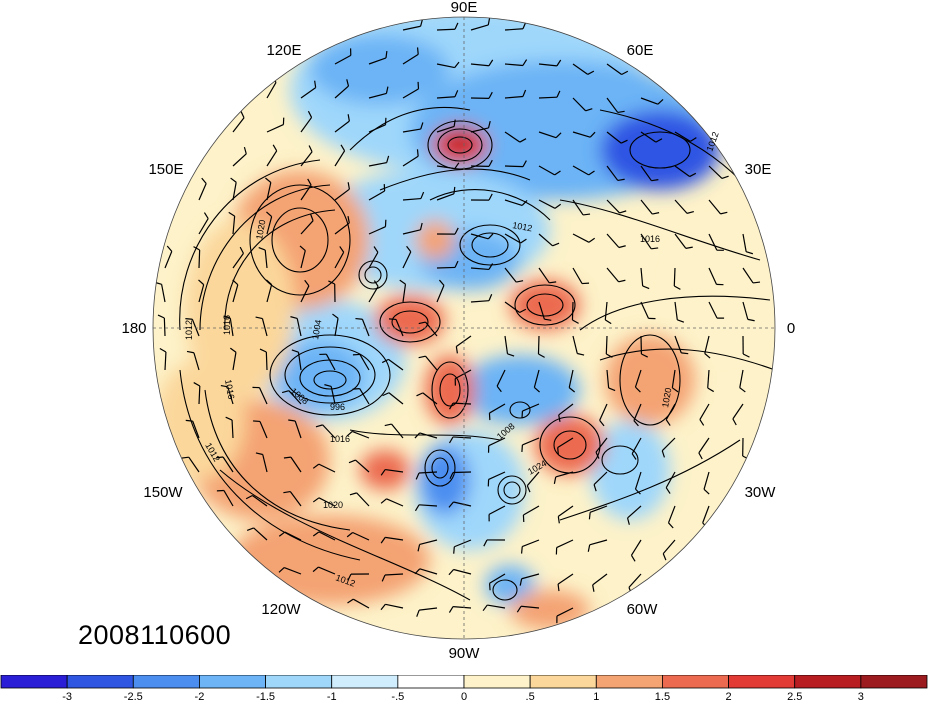  I want to click on lon-label-60w: 60W, so click(643, 609).